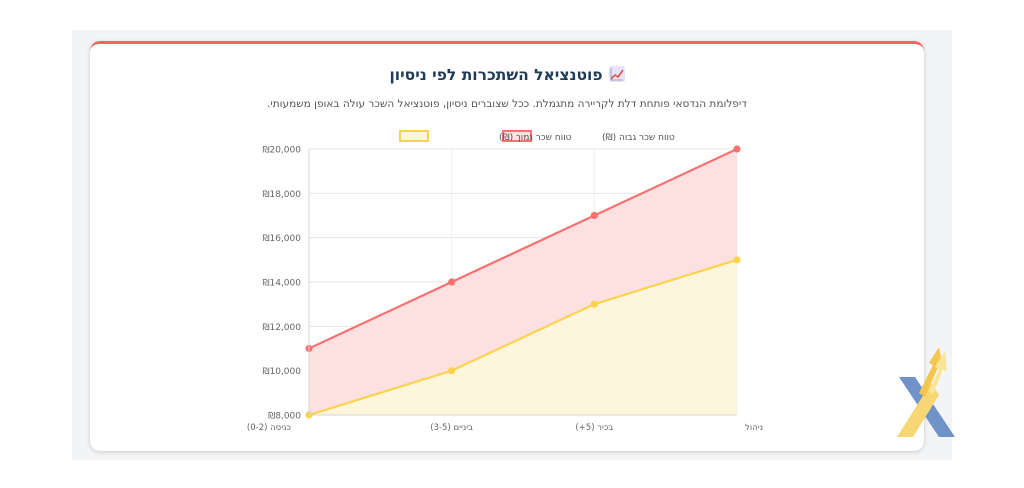  Describe the element at coordinates (638, 138) in the screenshot. I see `legend-label: טווח שכר גבוה (₪)` at that location.